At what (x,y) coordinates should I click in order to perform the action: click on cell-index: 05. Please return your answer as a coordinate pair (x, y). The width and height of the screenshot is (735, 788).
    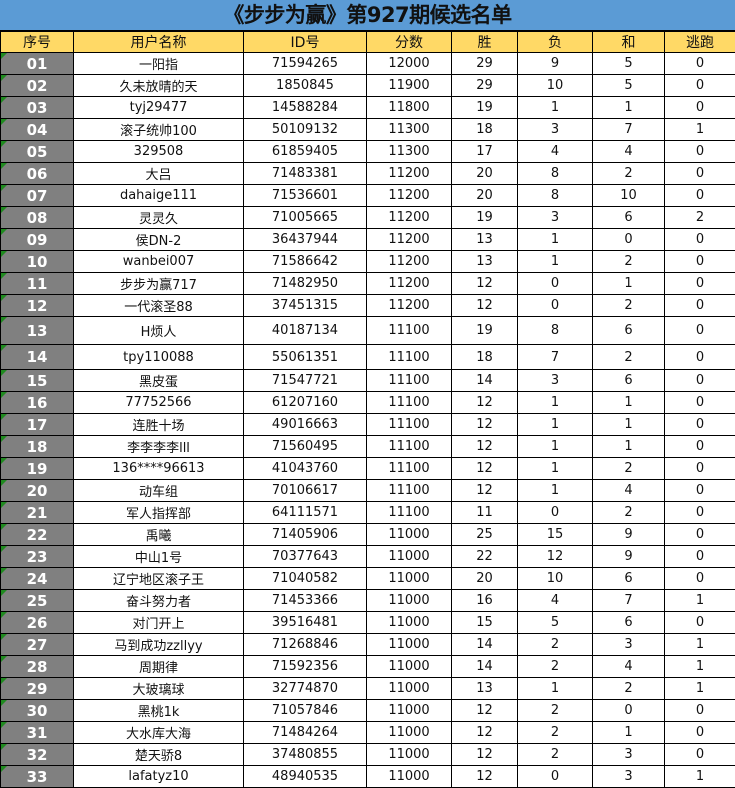
    Looking at the image, I should click on (37, 151).